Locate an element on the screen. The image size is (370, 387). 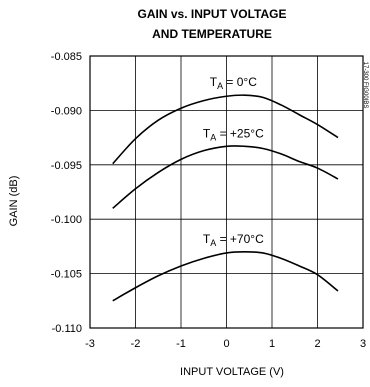
x-tick-label: 1 is located at coordinates (272, 344).